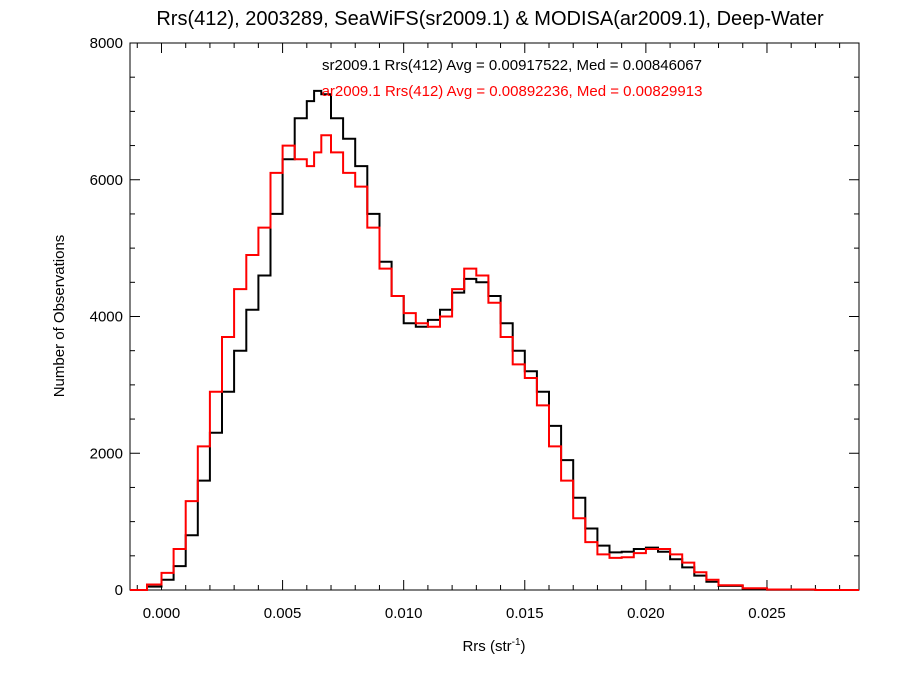 This screenshot has width=900, height=675. I want to click on y-axis-label: Number of Observations, so click(59, 316).